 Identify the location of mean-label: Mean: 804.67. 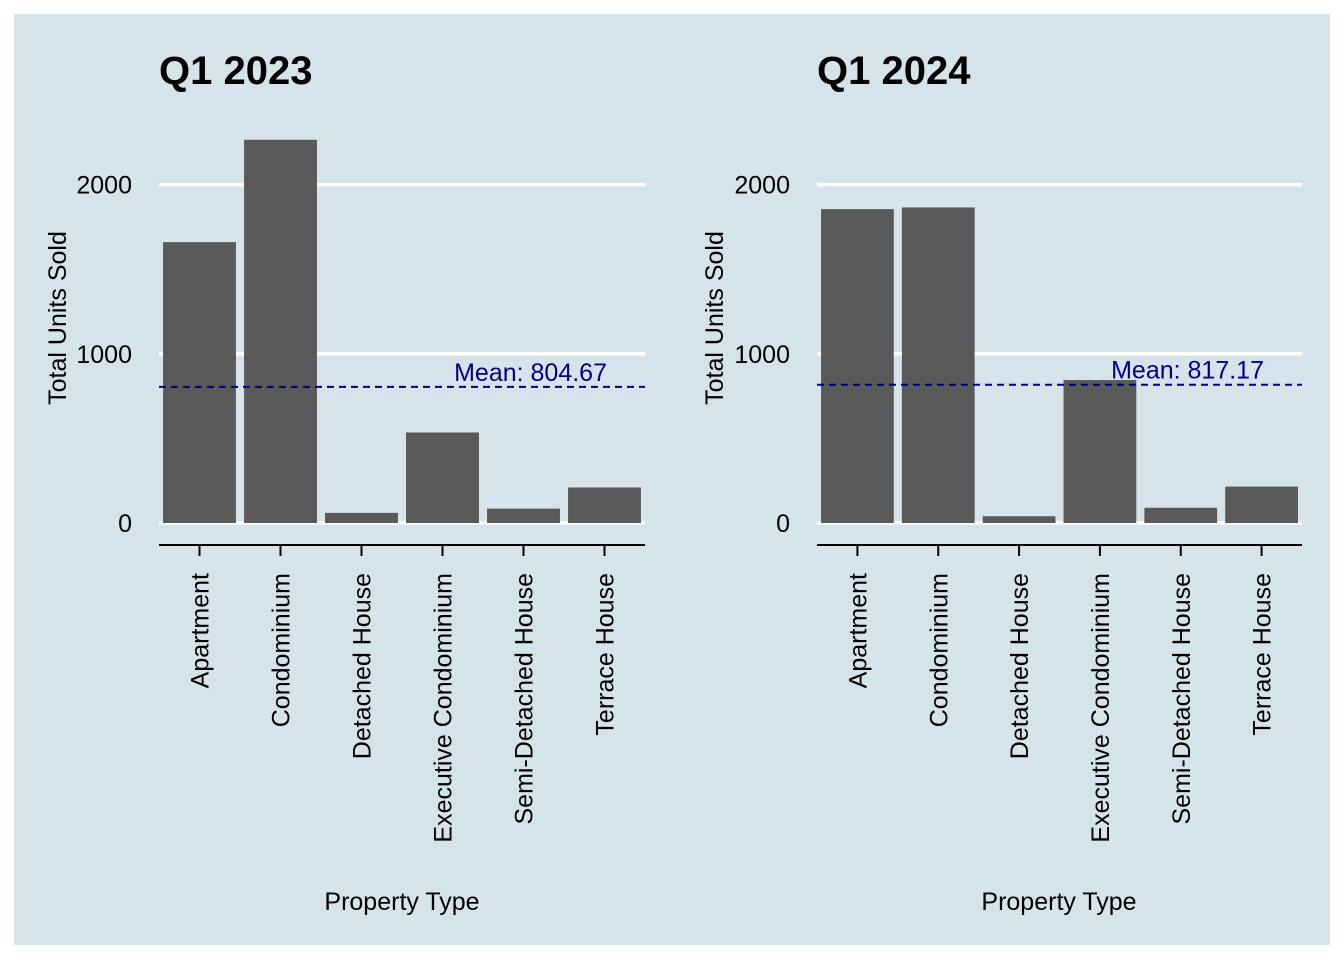
(530, 373).